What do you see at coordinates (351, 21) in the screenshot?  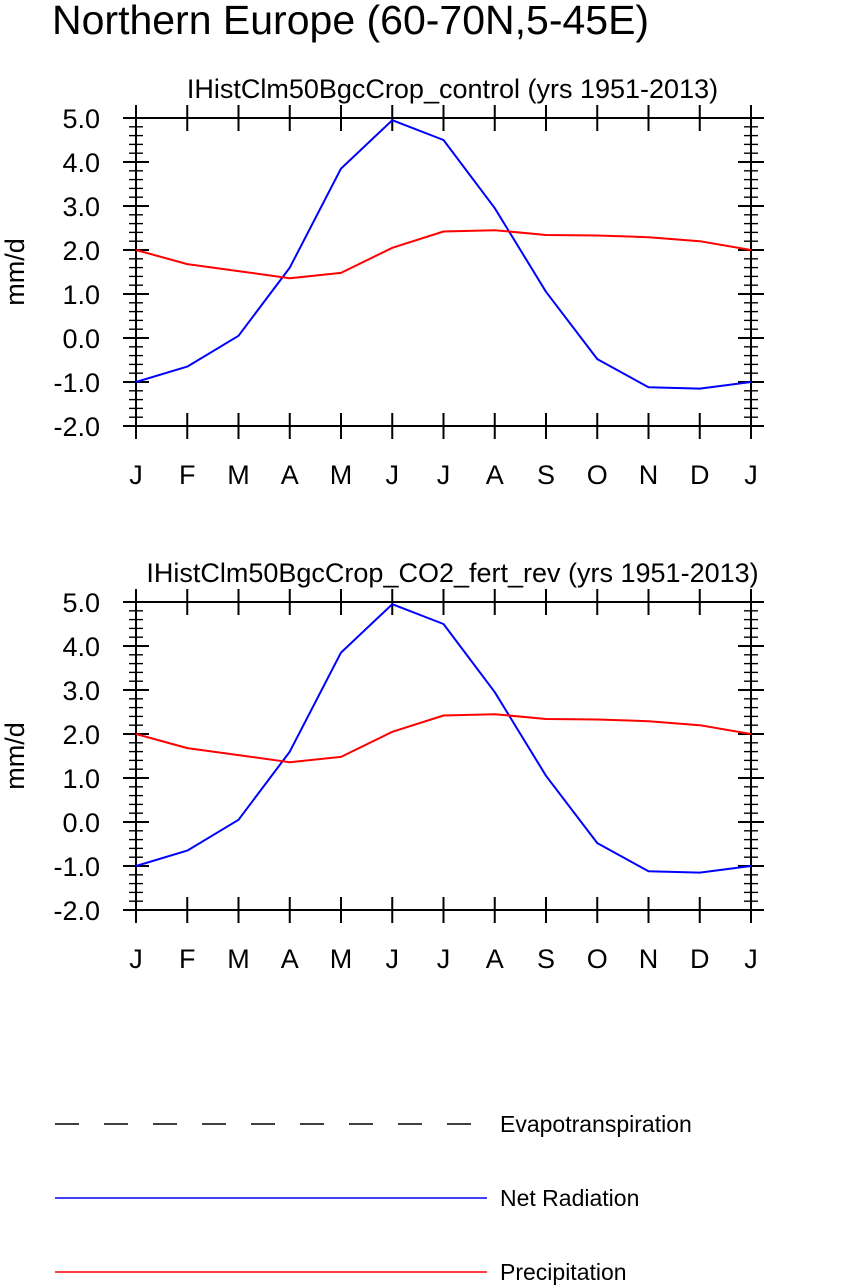 I see `figure-title: Northern Europe (60-70N,5-45E)` at bounding box center [351, 21].